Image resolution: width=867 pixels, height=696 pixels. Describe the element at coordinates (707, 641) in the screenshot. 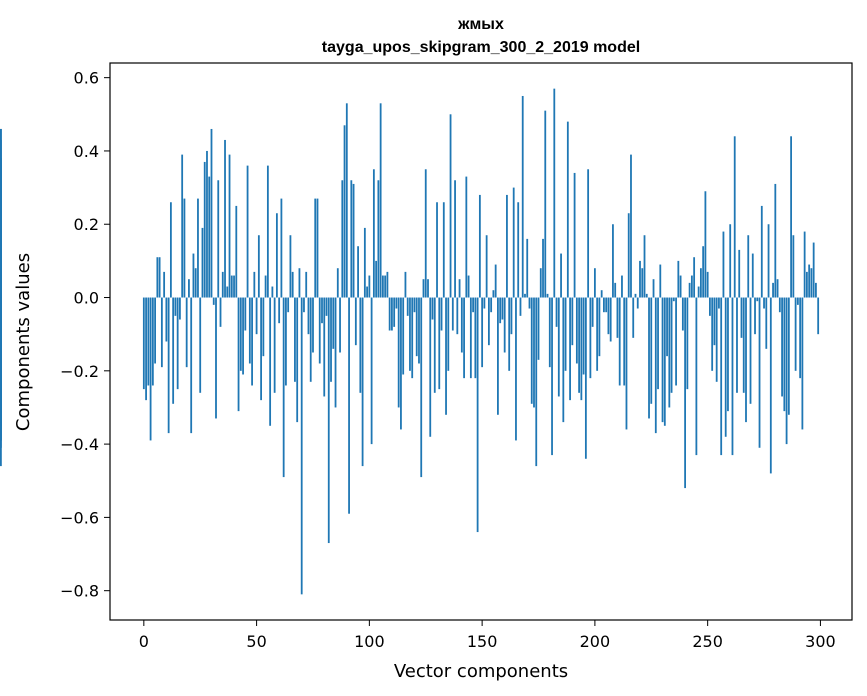

I see `x-tick-label: 250` at that location.